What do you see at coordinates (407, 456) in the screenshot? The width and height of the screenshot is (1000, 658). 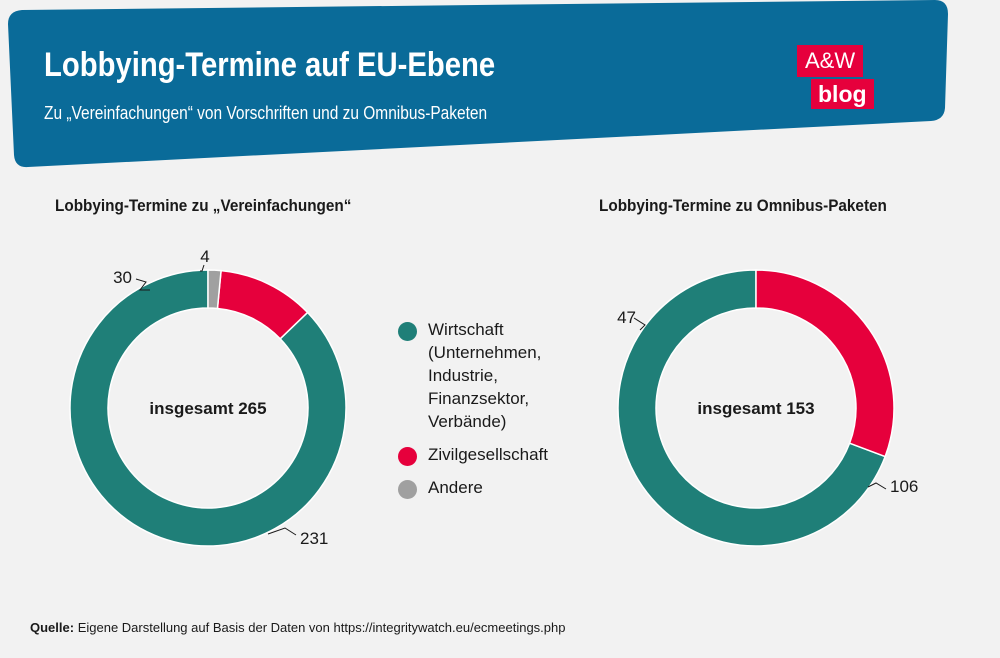 I see `legend-swatch-zivilgesellschaft` at bounding box center [407, 456].